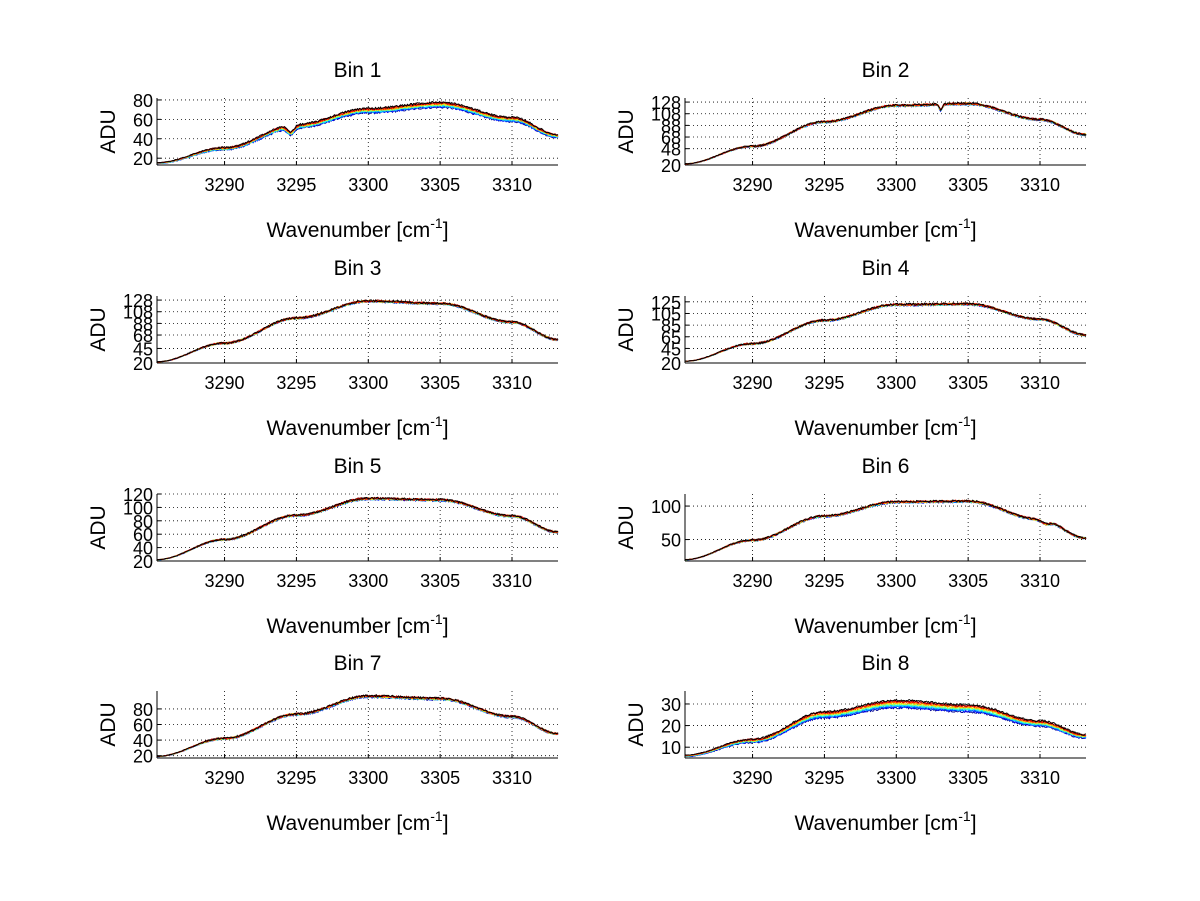 This screenshot has width=1200, height=901. I want to click on y-tick-label: 65, so click(671, 338).